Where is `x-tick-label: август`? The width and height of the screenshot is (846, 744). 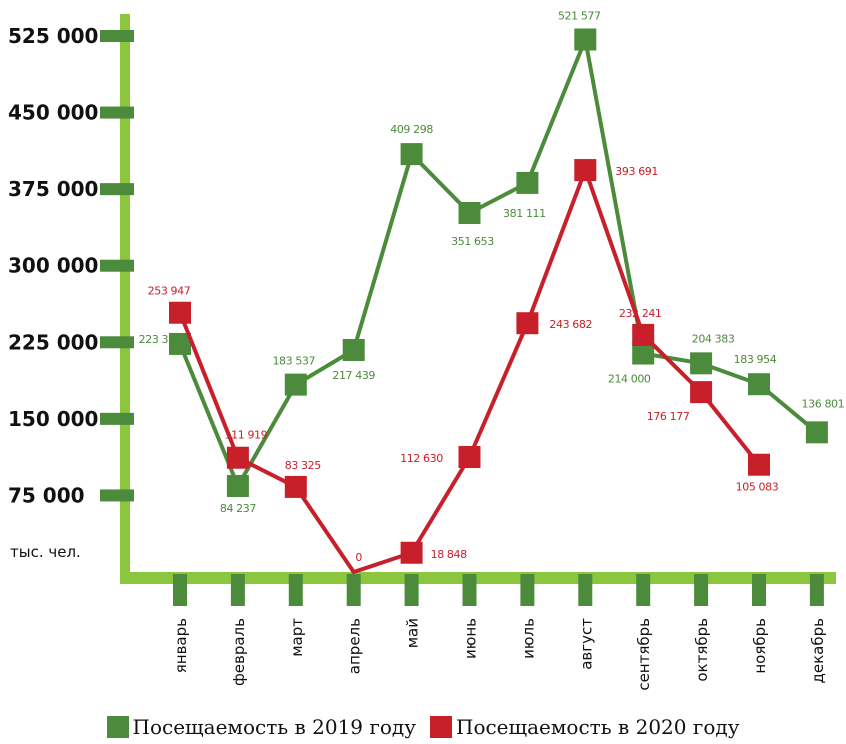
x-tick-label: август is located at coordinates (586, 644).